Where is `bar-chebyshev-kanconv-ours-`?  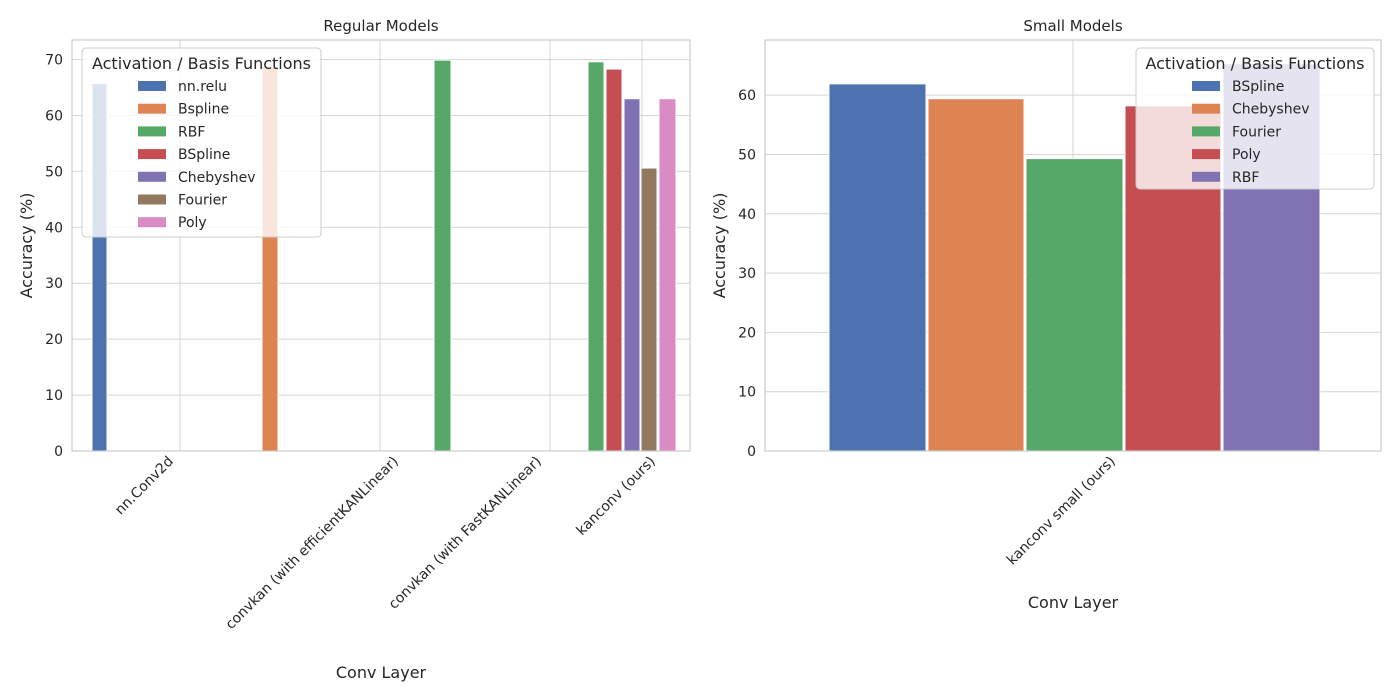
bar-chebyshev-kanconv-ours- is located at coordinates (632, 275).